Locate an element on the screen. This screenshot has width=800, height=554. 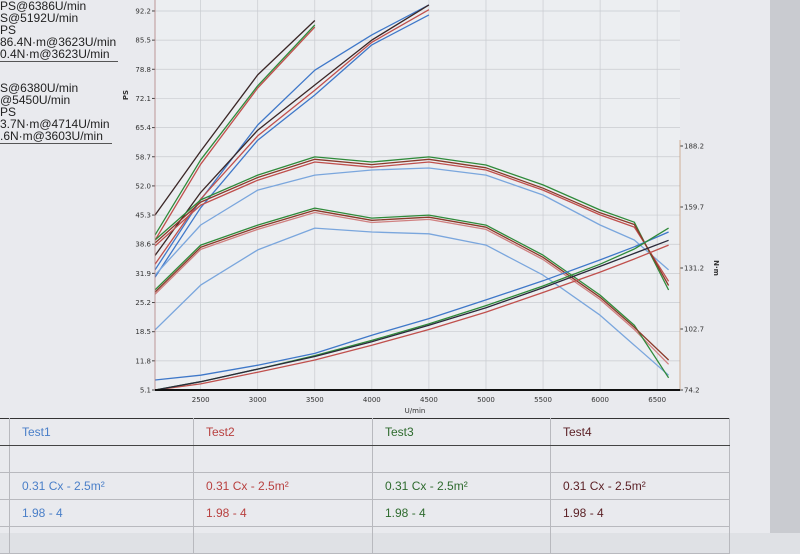
table-header-row: Test1 Test2 Test3 Test4 is located at coordinates (365, 432).